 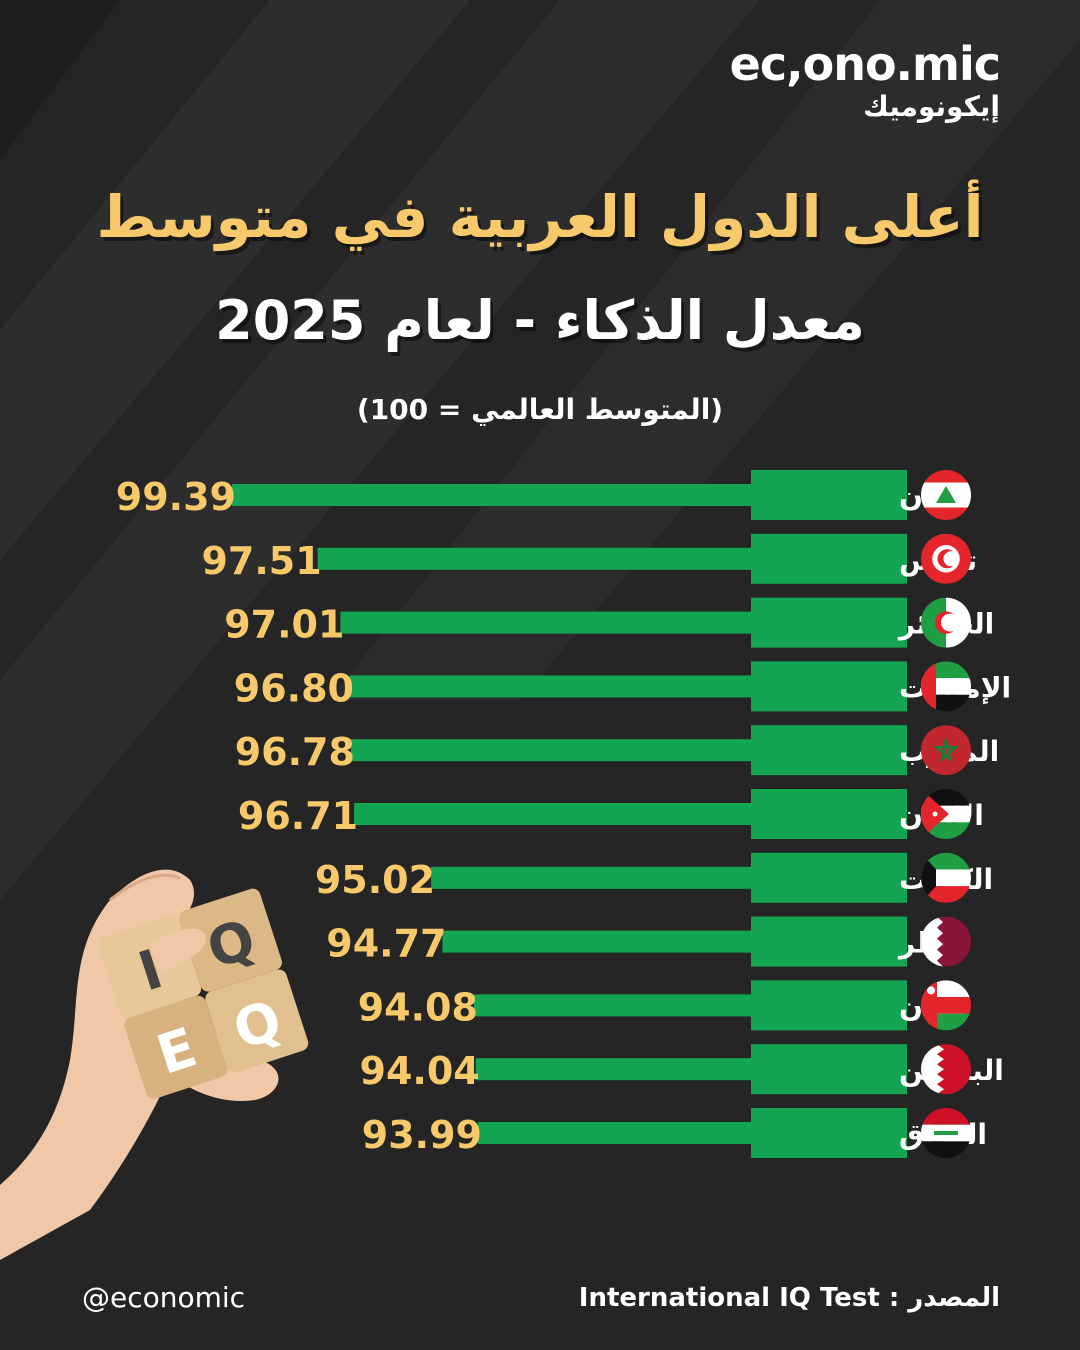 What do you see at coordinates (946, 495) in the screenshot?
I see `lebanon-flag-icon` at bounding box center [946, 495].